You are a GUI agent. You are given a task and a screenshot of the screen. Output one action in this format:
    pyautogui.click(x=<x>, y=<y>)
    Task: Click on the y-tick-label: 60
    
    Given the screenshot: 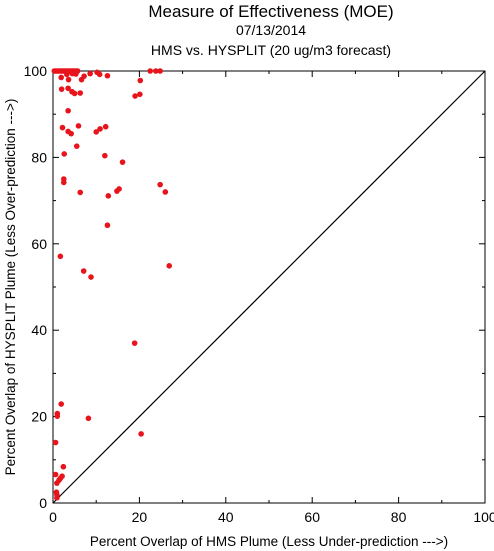 What is the action you would take?
    pyautogui.click(x=39, y=244)
    